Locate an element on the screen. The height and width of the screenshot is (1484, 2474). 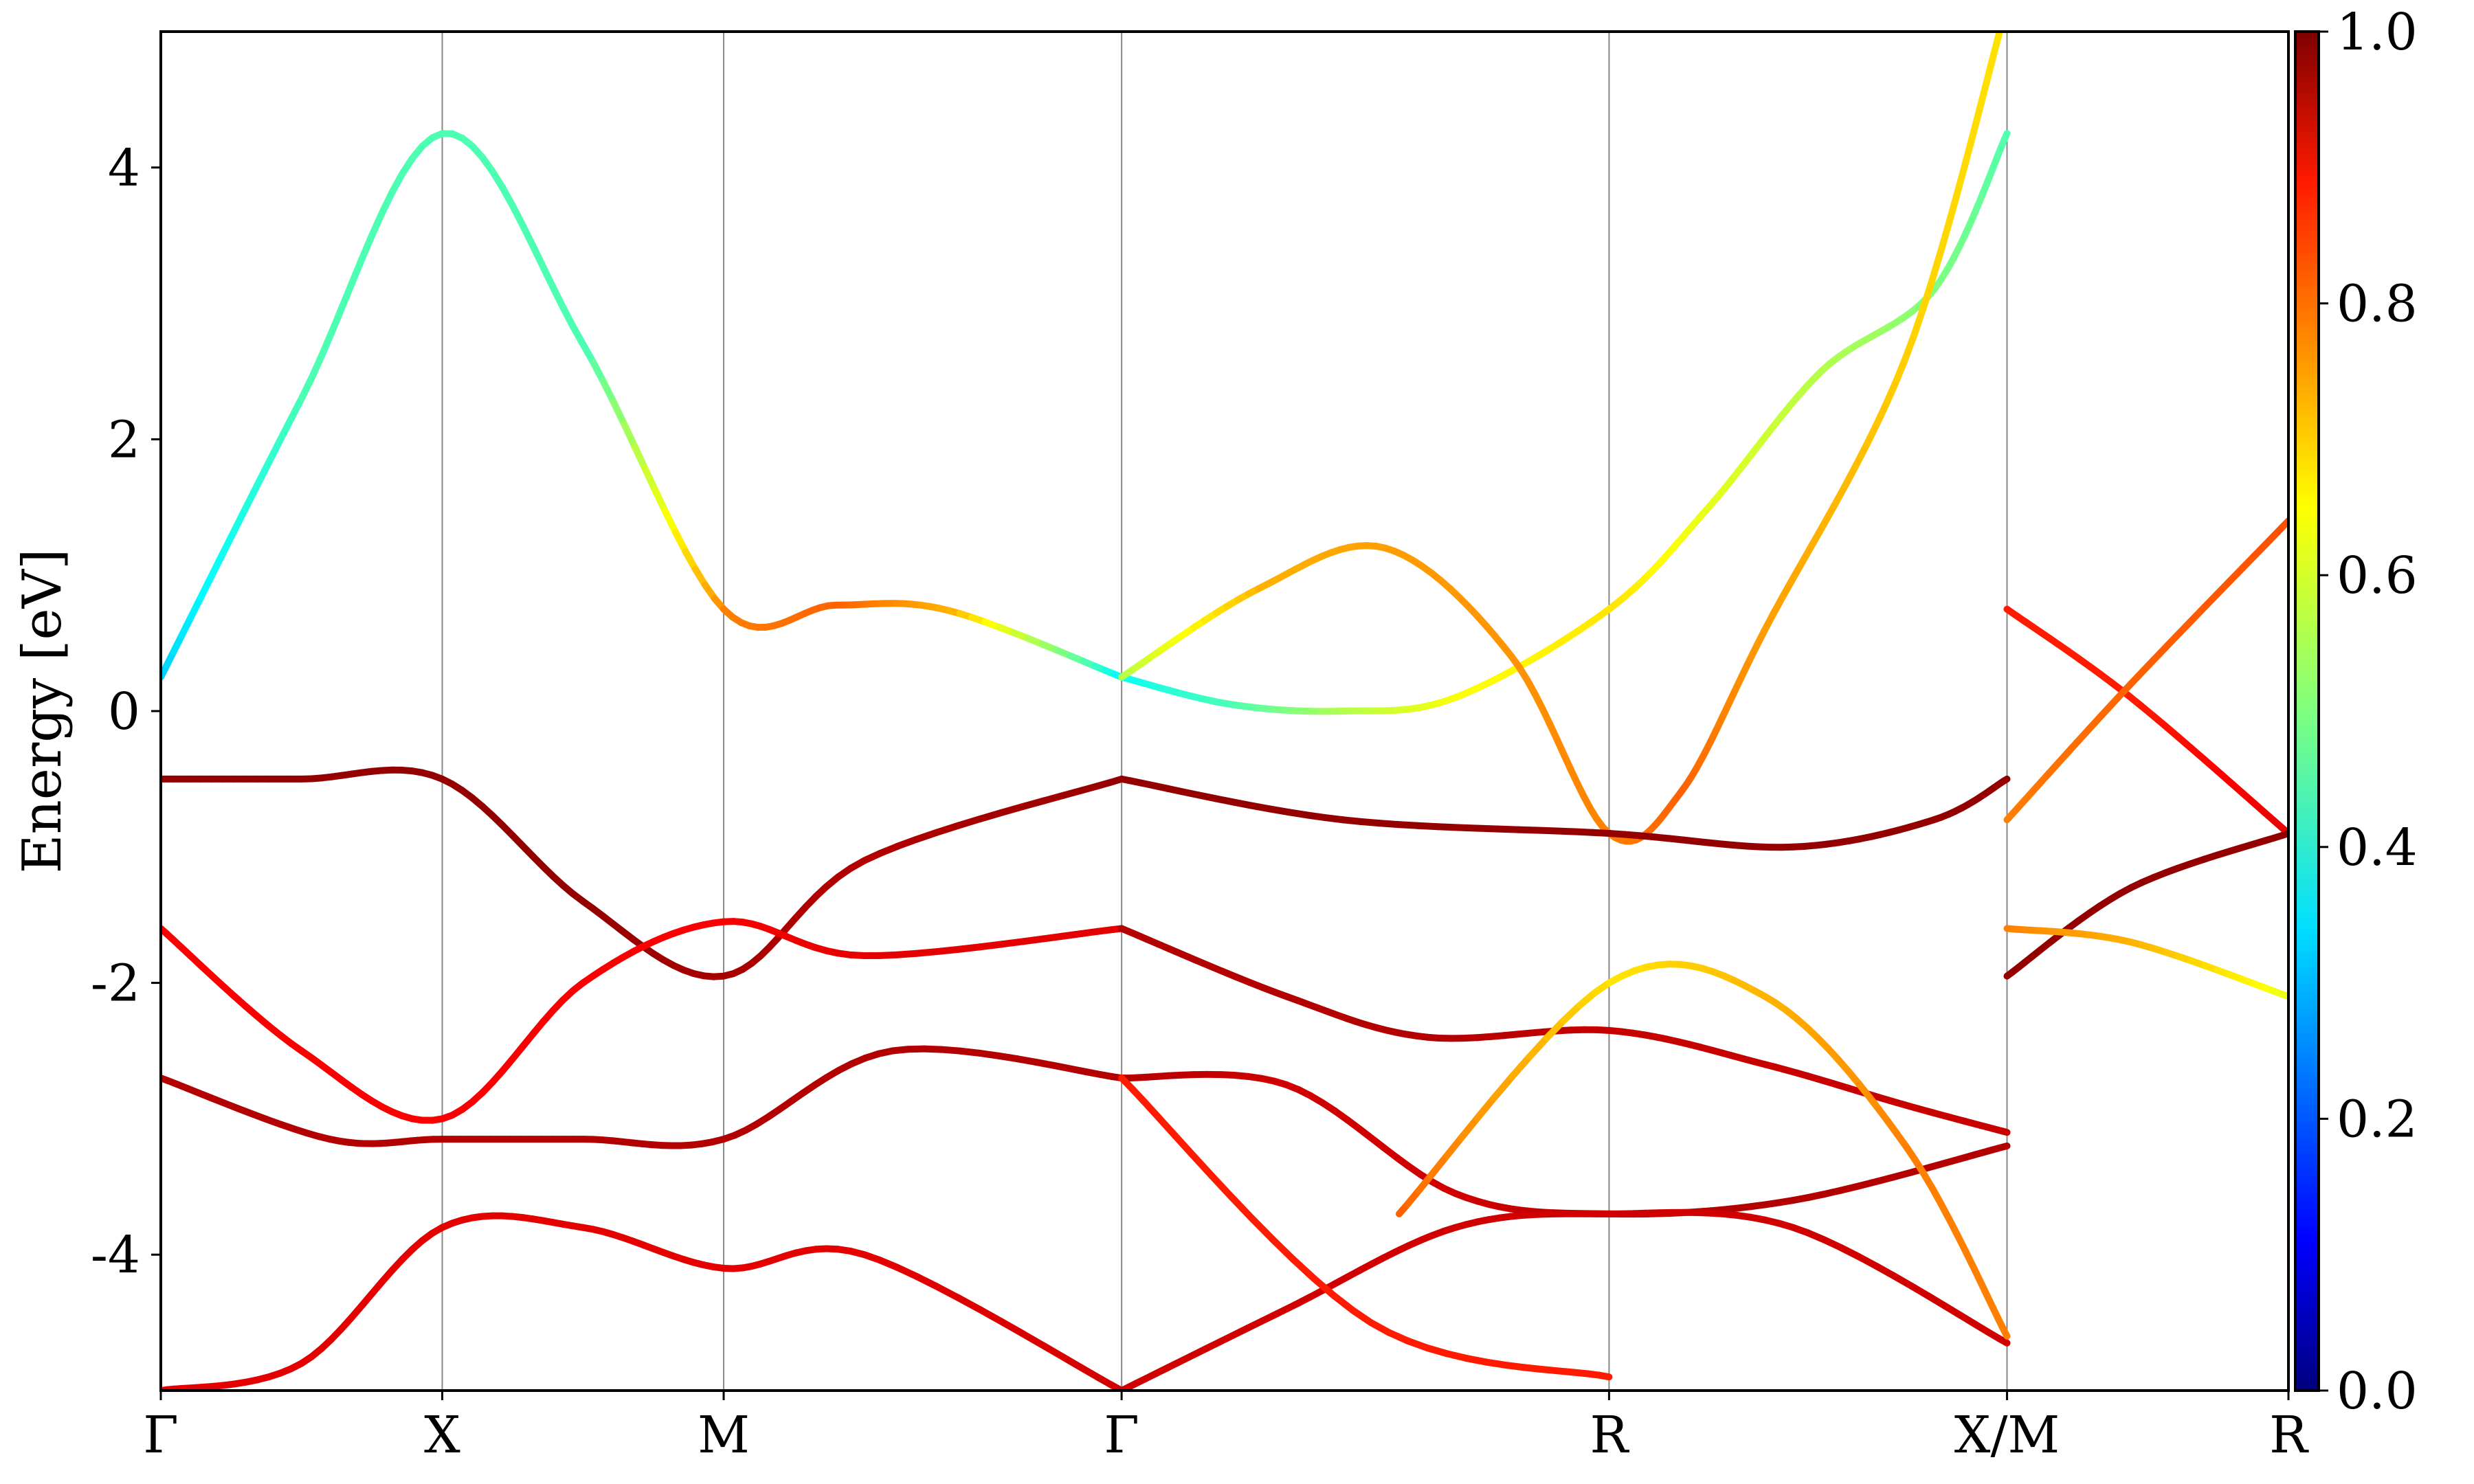
y-tick-label: 0 is located at coordinates (124, 711).